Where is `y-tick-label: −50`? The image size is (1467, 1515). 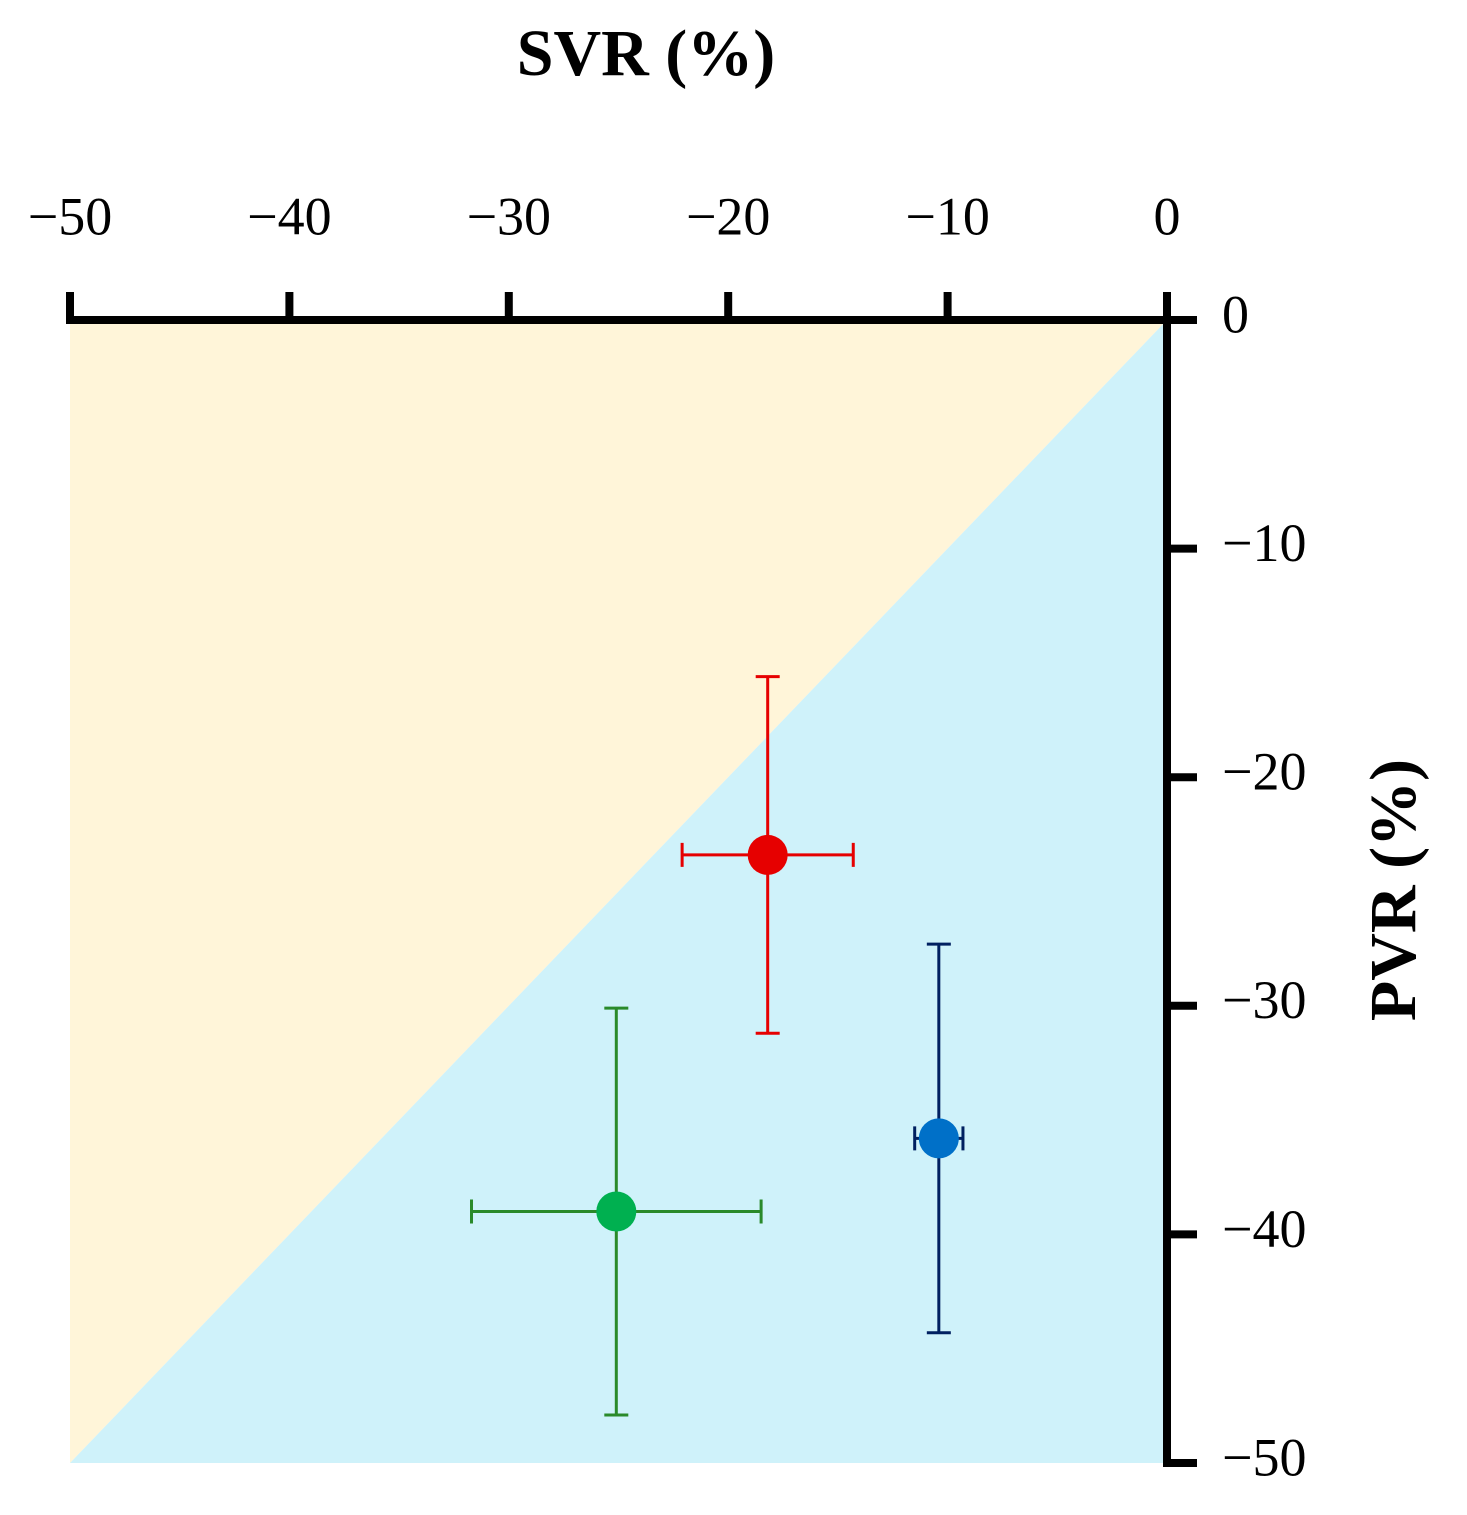
y-tick-label: −50 is located at coordinates (1264, 1457).